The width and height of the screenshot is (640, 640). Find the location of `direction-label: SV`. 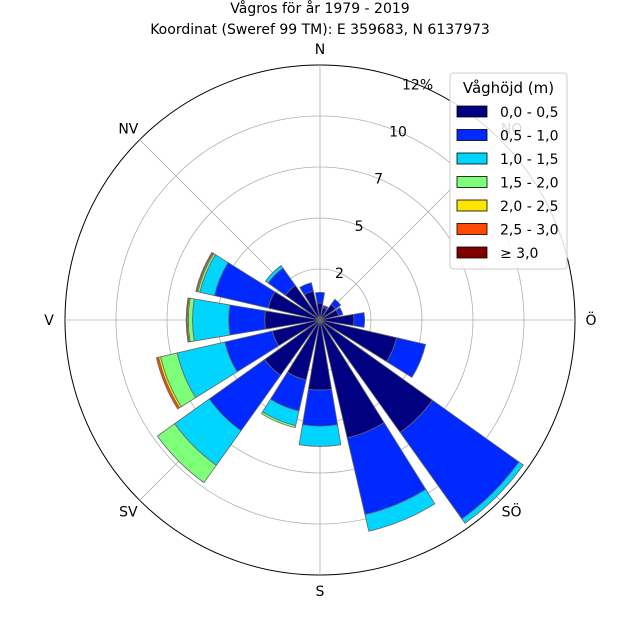

direction-label: SV is located at coordinates (128, 513).